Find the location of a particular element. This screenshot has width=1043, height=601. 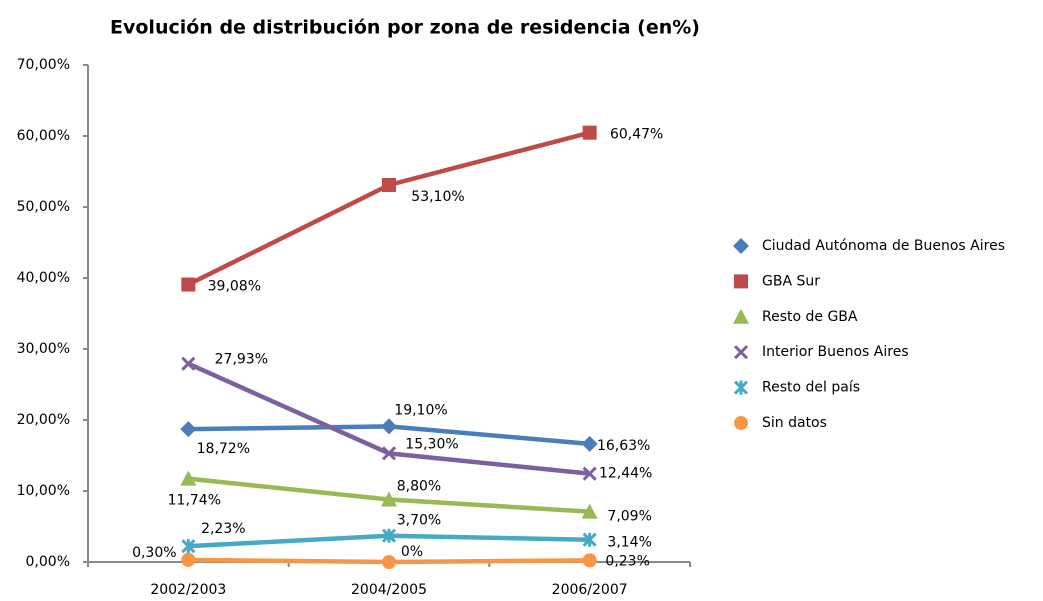

series-line is located at coordinates (389, 208).